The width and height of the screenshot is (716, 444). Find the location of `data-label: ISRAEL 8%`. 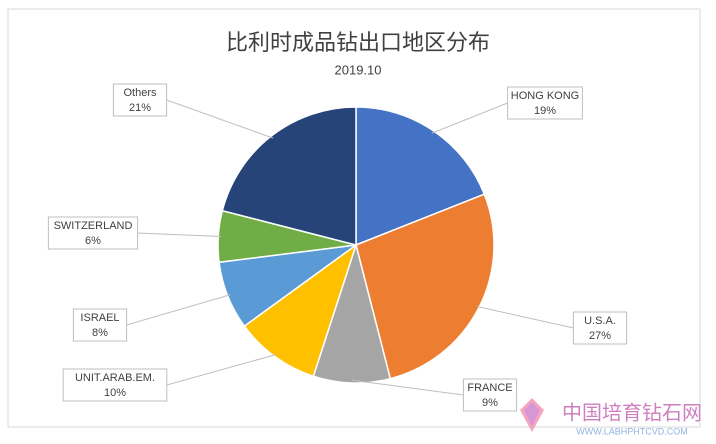

data-label: ISRAEL 8% is located at coordinates (100, 325).